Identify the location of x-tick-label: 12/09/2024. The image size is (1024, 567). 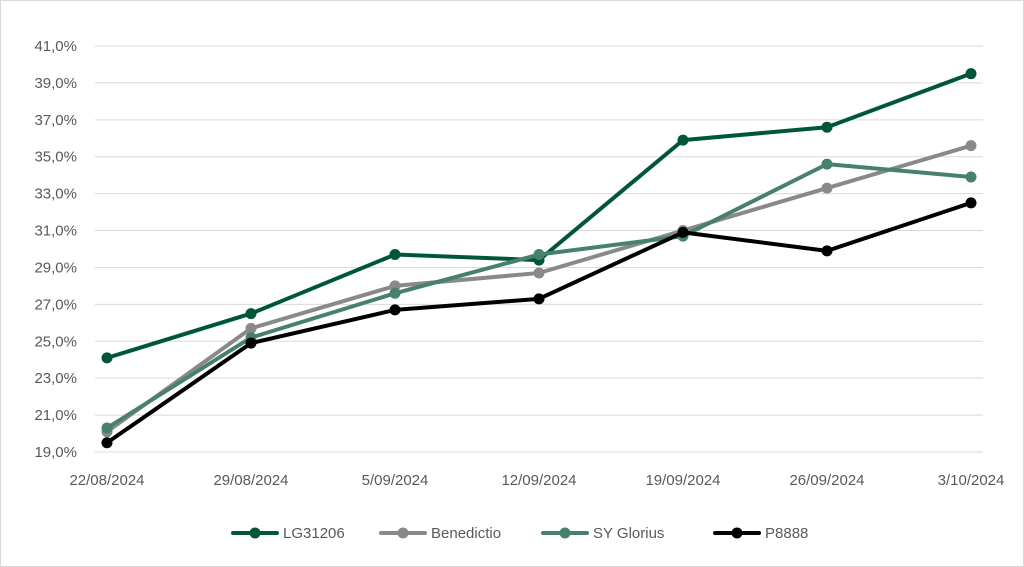
(538, 480).